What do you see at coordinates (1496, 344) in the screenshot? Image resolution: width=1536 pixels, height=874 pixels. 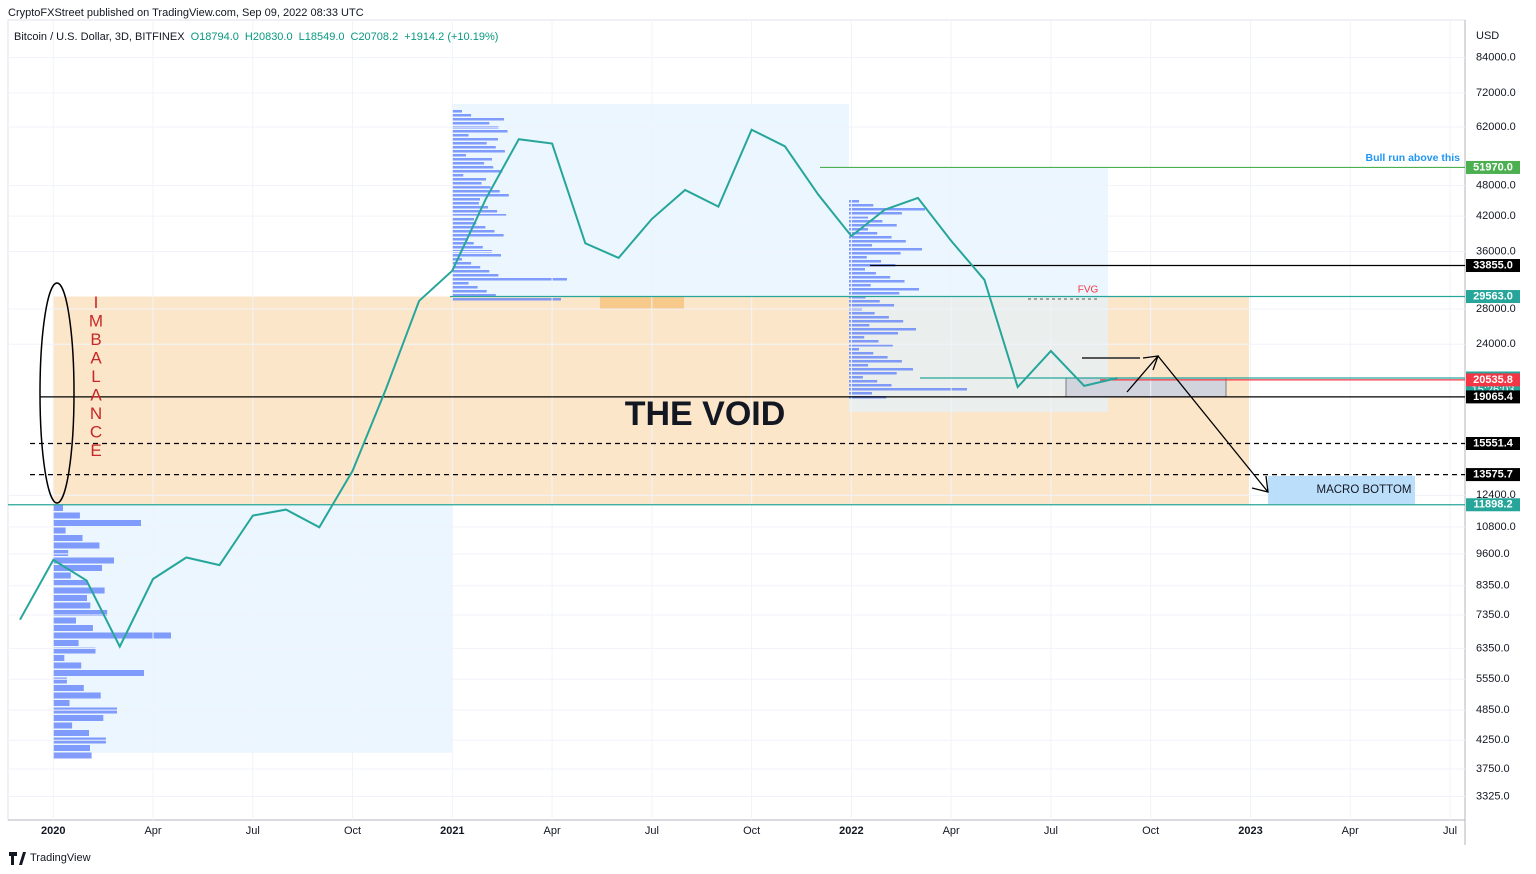 I see `y-tick-label: 24000.0` at bounding box center [1496, 344].